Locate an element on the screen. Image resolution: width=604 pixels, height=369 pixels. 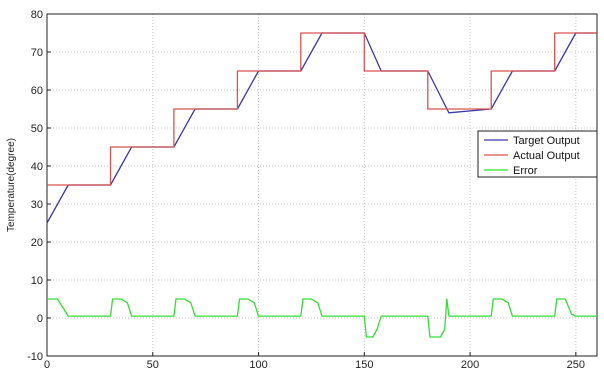
y-tick-label: 0 is located at coordinates (40, 319).